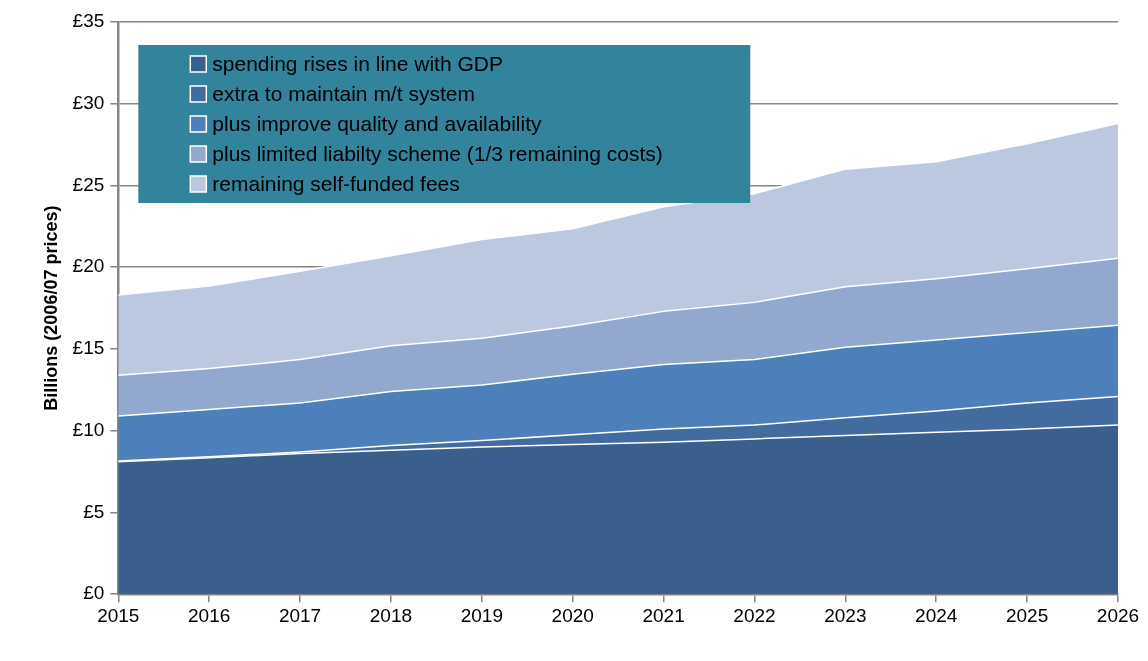 The image size is (1148, 661). What do you see at coordinates (437, 153) in the screenshot?
I see `legend-label: plus limited liabilty scheme (1/3 remaining costs)` at bounding box center [437, 153].